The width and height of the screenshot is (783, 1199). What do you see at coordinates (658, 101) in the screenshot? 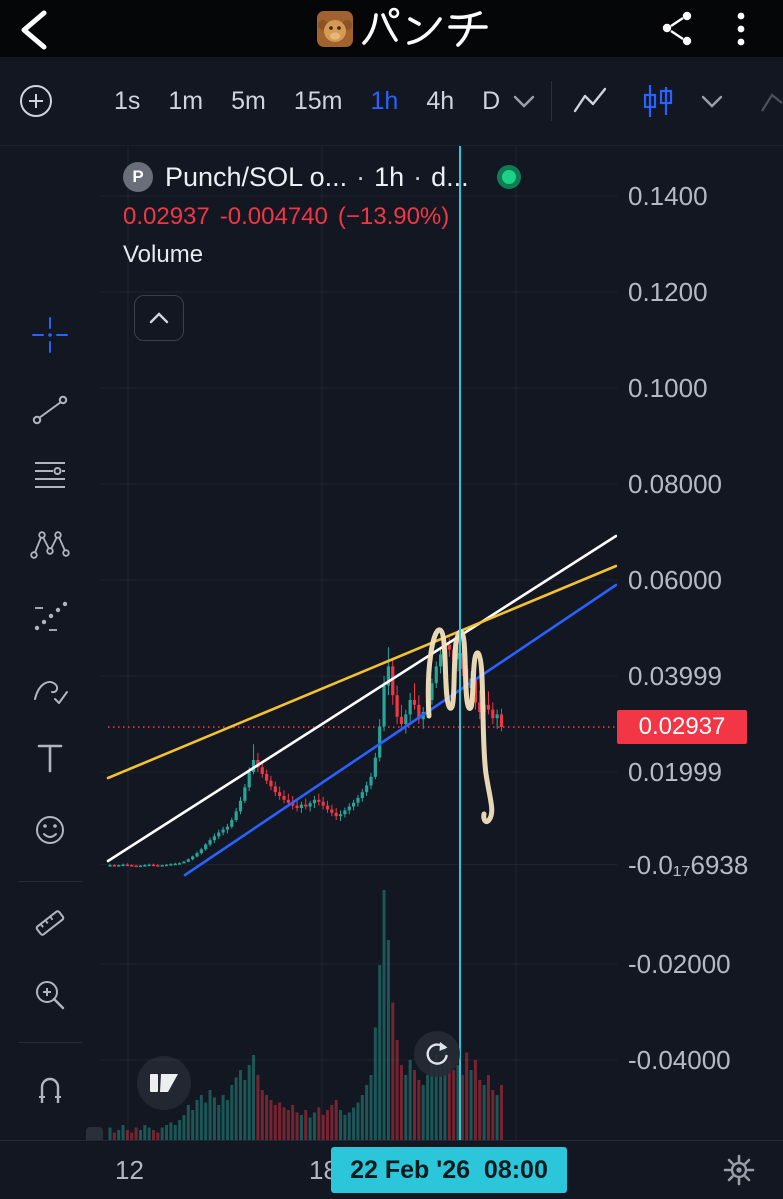
I see `candlestick-icon` at bounding box center [658, 101].